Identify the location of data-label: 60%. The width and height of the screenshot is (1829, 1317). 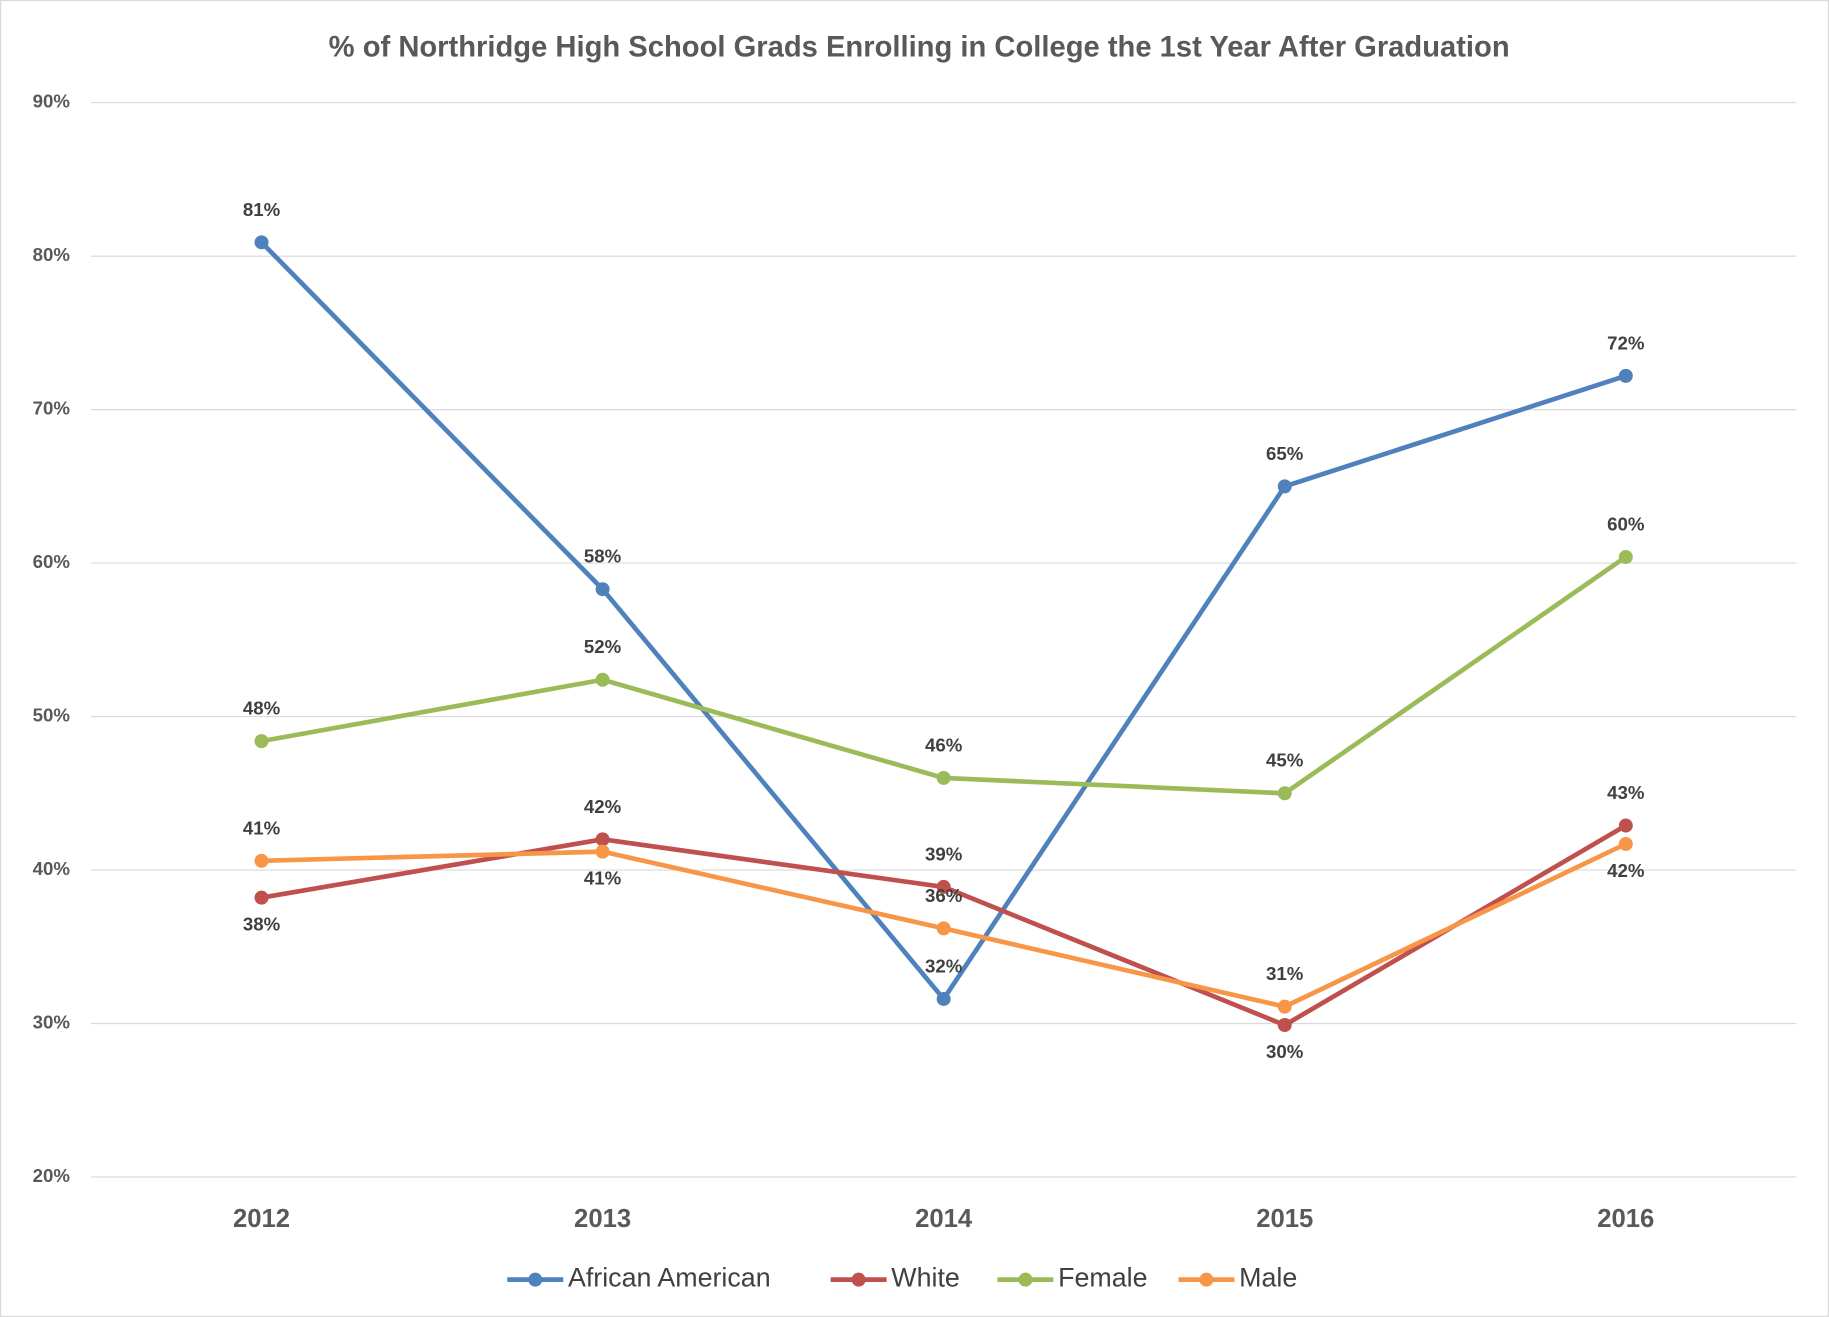
(1626, 523).